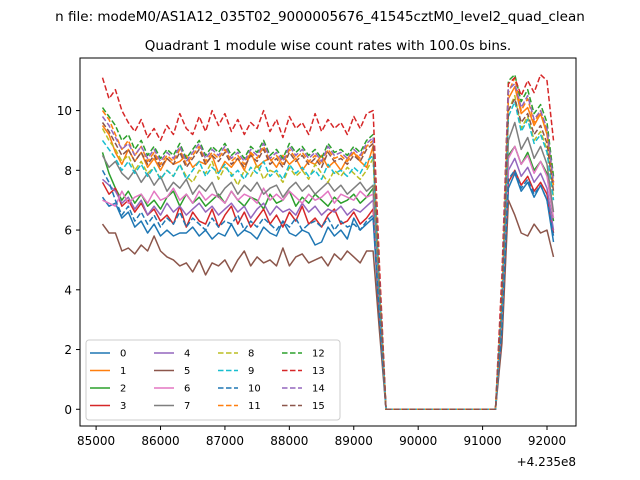 The width and height of the screenshot is (640, 480). Describe the element at coordinates (68, 350) in the screenshot. I see `y-tick-label: 2` at that location.